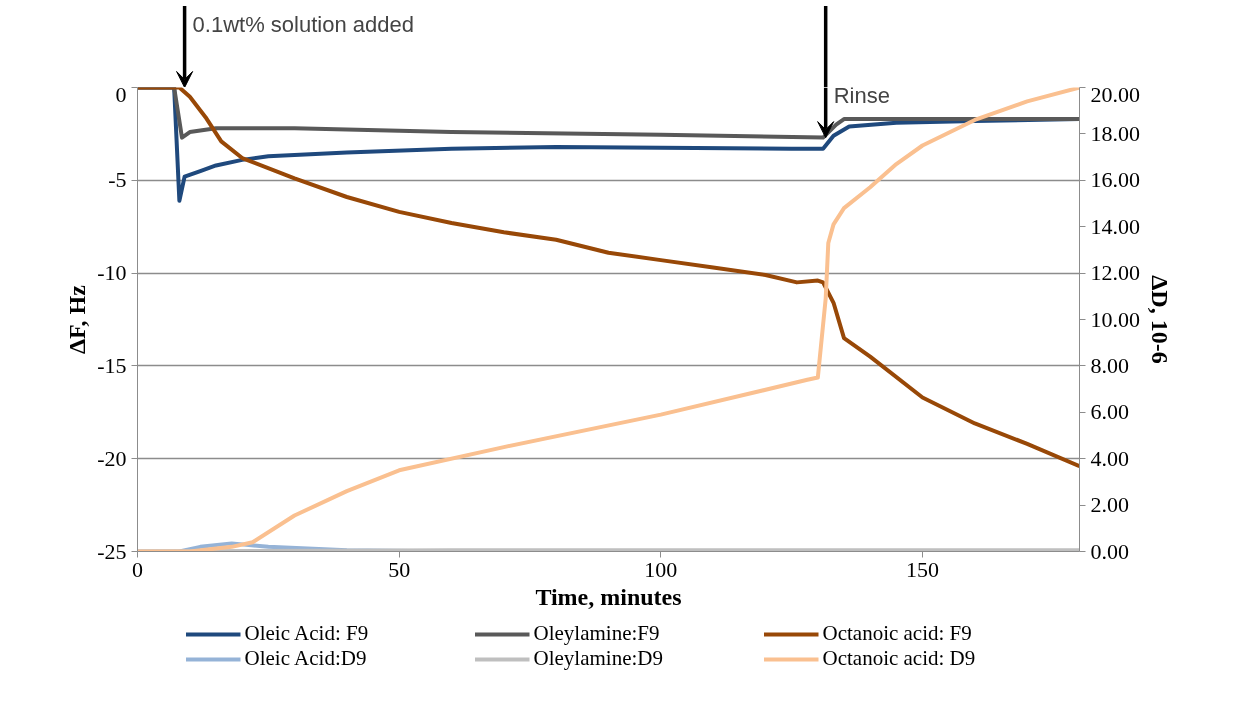 The image size is (1239, 720). What do you see at coordinates (1109, 551) in the screenshot?
I see `y2-tick-label: 0.00` at bounding box center [1109, 551].